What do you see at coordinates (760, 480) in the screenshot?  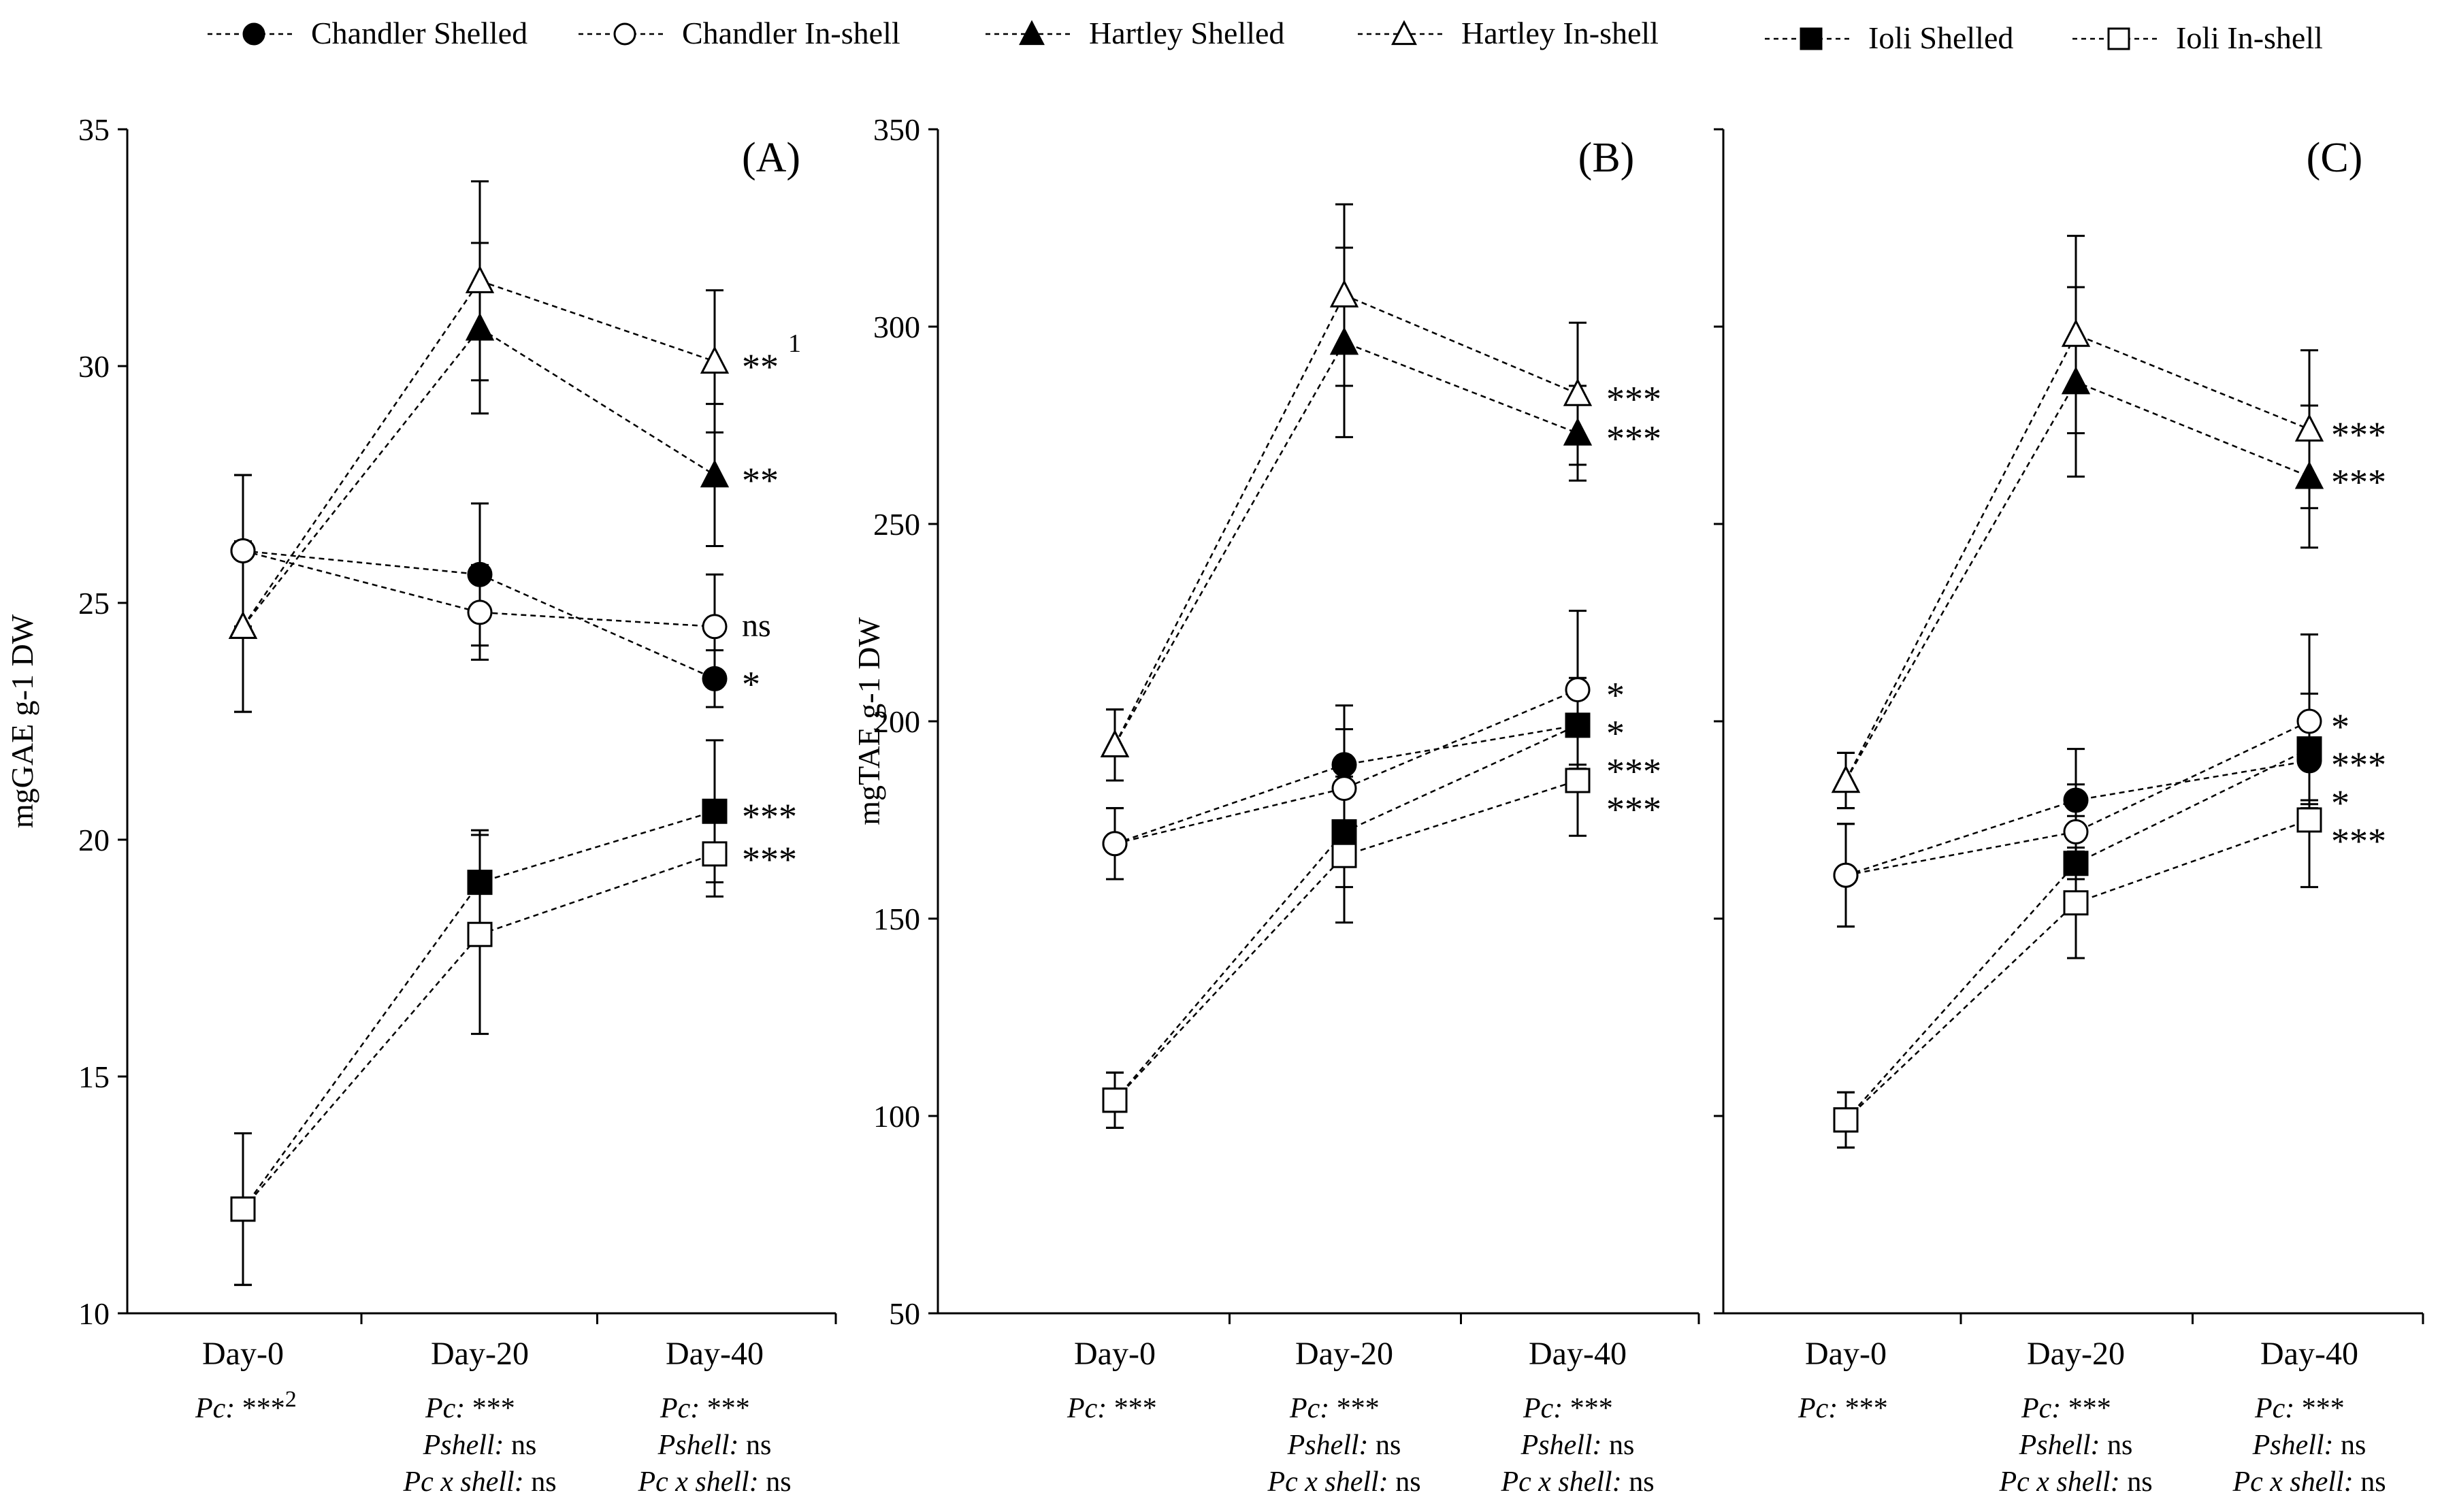 I see `significance-label: **` at bounding box center [760, 480].